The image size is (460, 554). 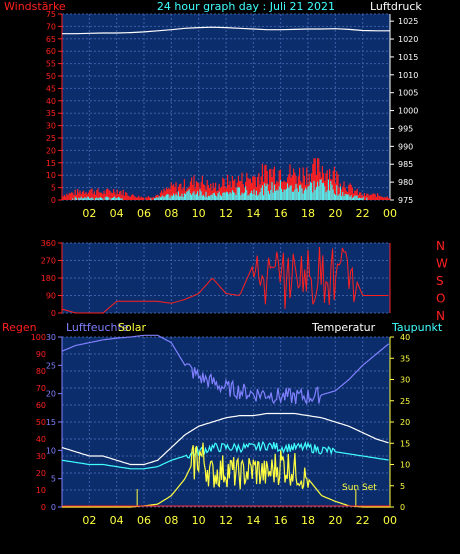 I want to click on windstaerke-label: Windstärke, so click(x=35, y=6).